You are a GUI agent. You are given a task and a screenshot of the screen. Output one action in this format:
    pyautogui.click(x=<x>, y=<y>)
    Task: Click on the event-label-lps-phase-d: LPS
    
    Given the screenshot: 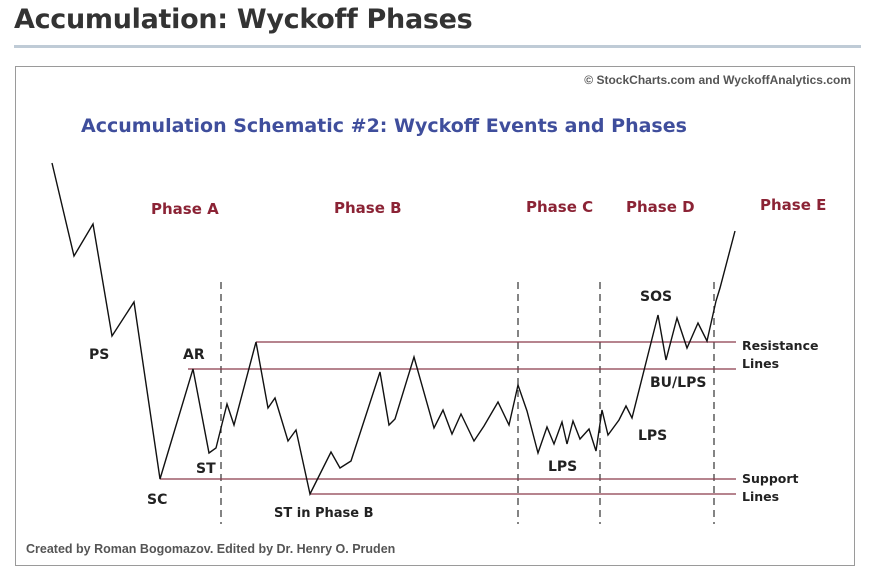 What is the action you would take?
    pyautogui.click(x=652, y=436)
    